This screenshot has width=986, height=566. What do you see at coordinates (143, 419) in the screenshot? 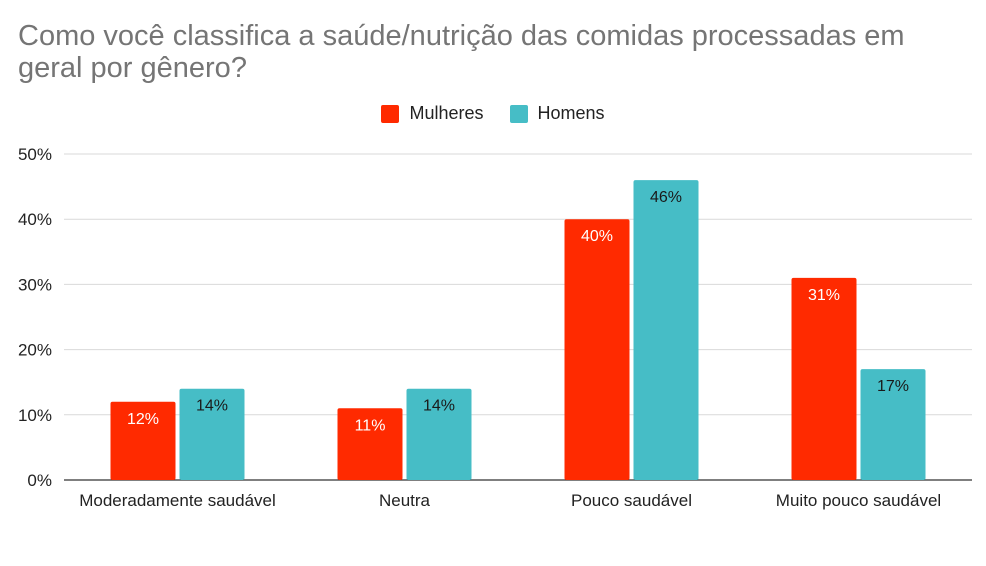
I see `data-label: 12%` at bounding box center [143, 419].